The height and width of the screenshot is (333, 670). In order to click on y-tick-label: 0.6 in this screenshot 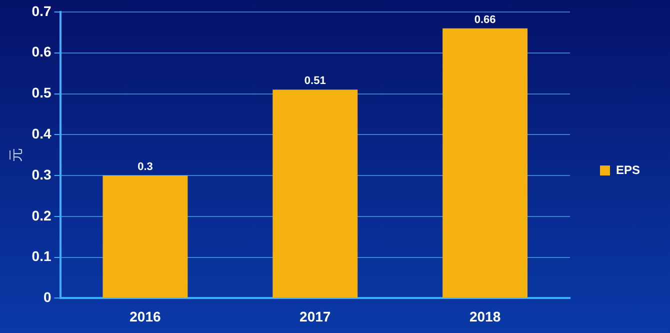, I will do `click(42, 52)`.